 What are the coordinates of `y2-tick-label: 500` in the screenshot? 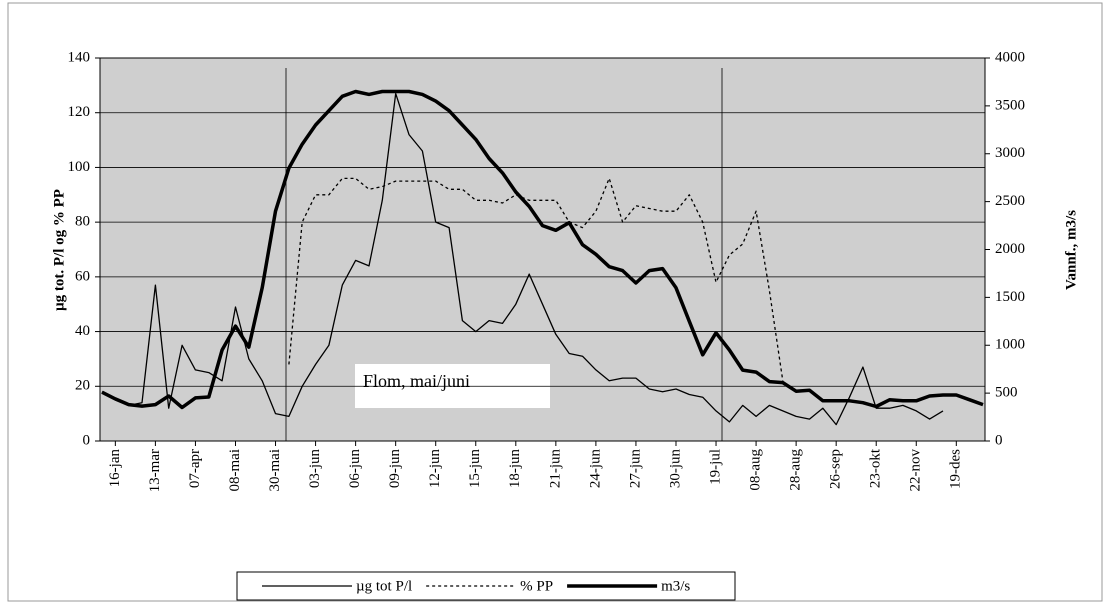 It's located at (1006, 393).